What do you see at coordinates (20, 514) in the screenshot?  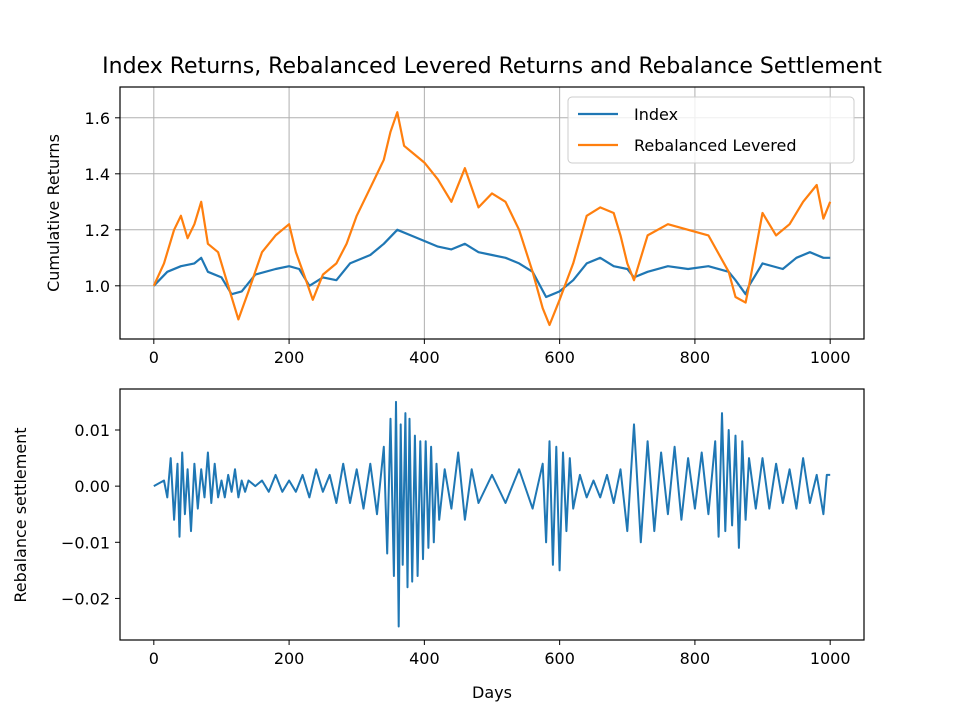 I see `bottom-y-axis-label: Rebalance settlement` at bounding box center [20, 514].